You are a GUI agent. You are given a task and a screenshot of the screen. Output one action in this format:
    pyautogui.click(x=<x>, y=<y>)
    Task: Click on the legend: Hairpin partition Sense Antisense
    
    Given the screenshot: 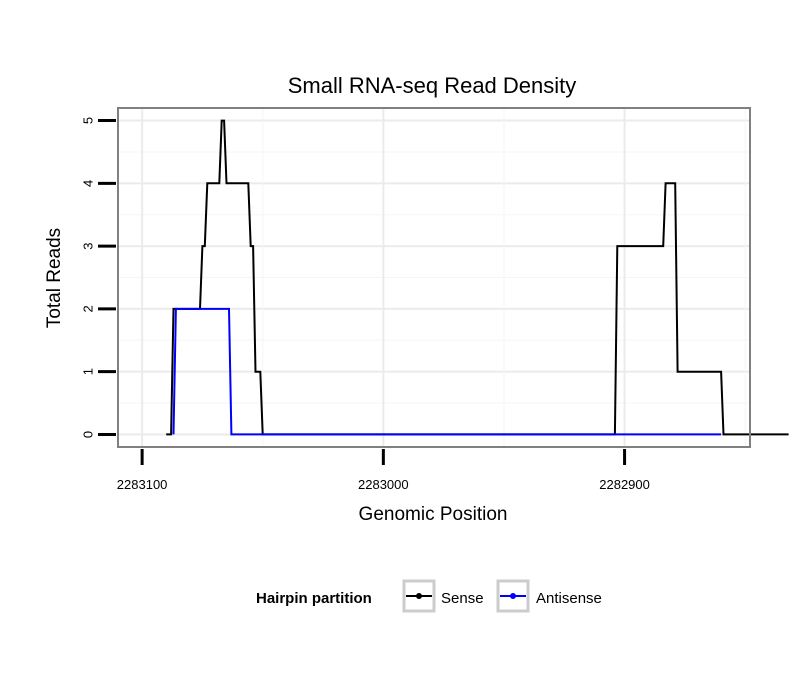 What is the action you would take?
    pyautogui.click(x=429, y=596)
    